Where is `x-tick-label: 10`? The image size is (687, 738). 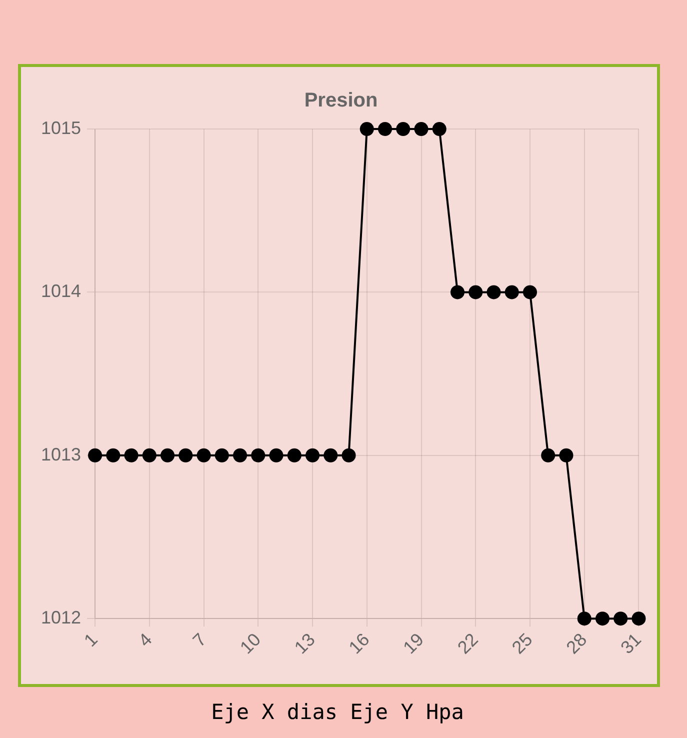 x-tick-label: 10 is located at coordinates (250, 643).